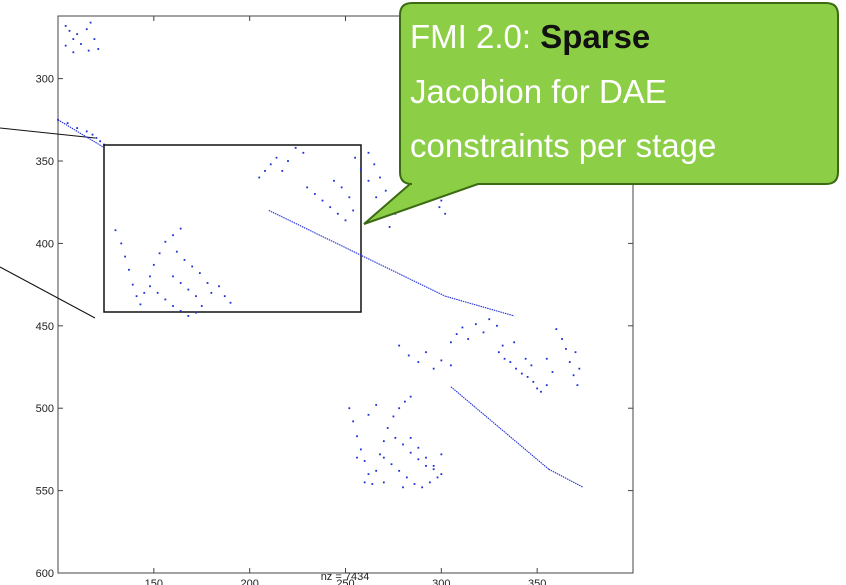 This screenshot has width=846, height=585. Describe the element at coordinates (345, 577) in the screenshot. I see `x-axis-label: nz = 7434` at that location.